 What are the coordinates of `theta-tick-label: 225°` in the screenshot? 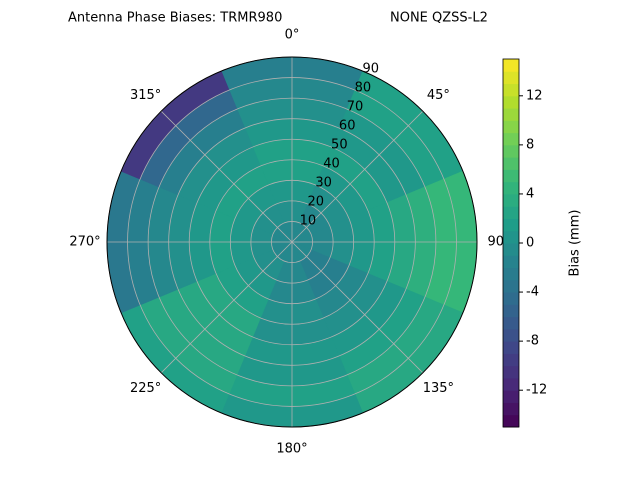 It's located at (145, 388).